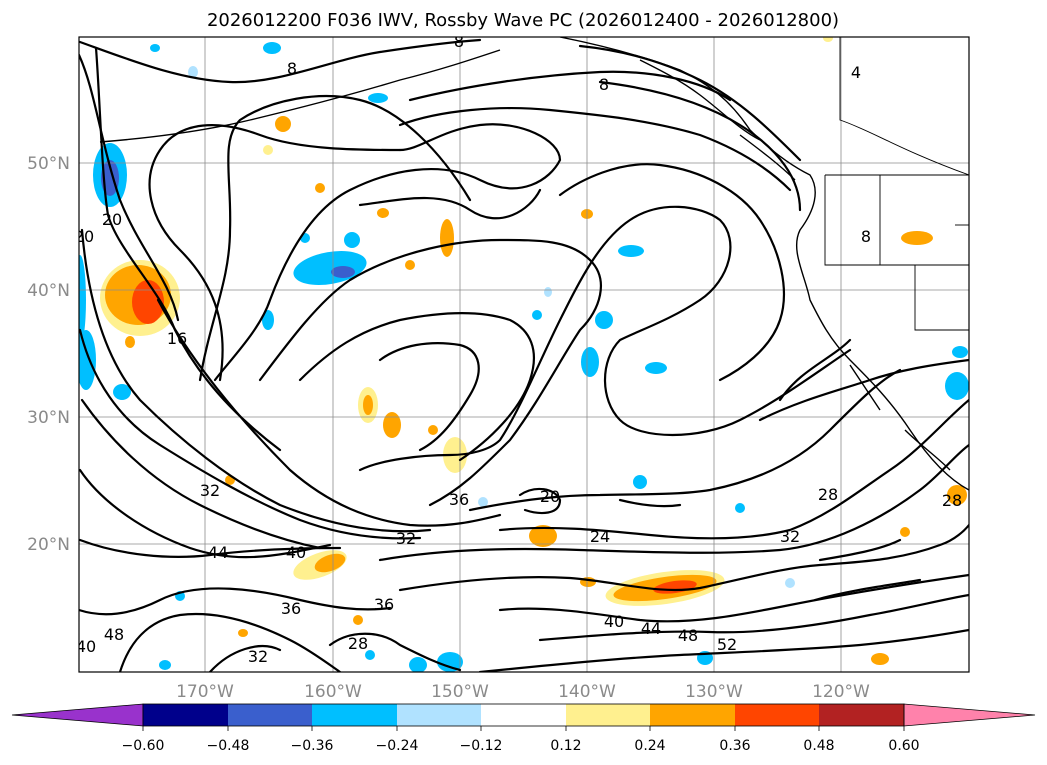  What do you see at coordinates (734, 746) in the screenshot?
I see `colorbar-tick-label: 0.36` at bounding box center [734, 746].